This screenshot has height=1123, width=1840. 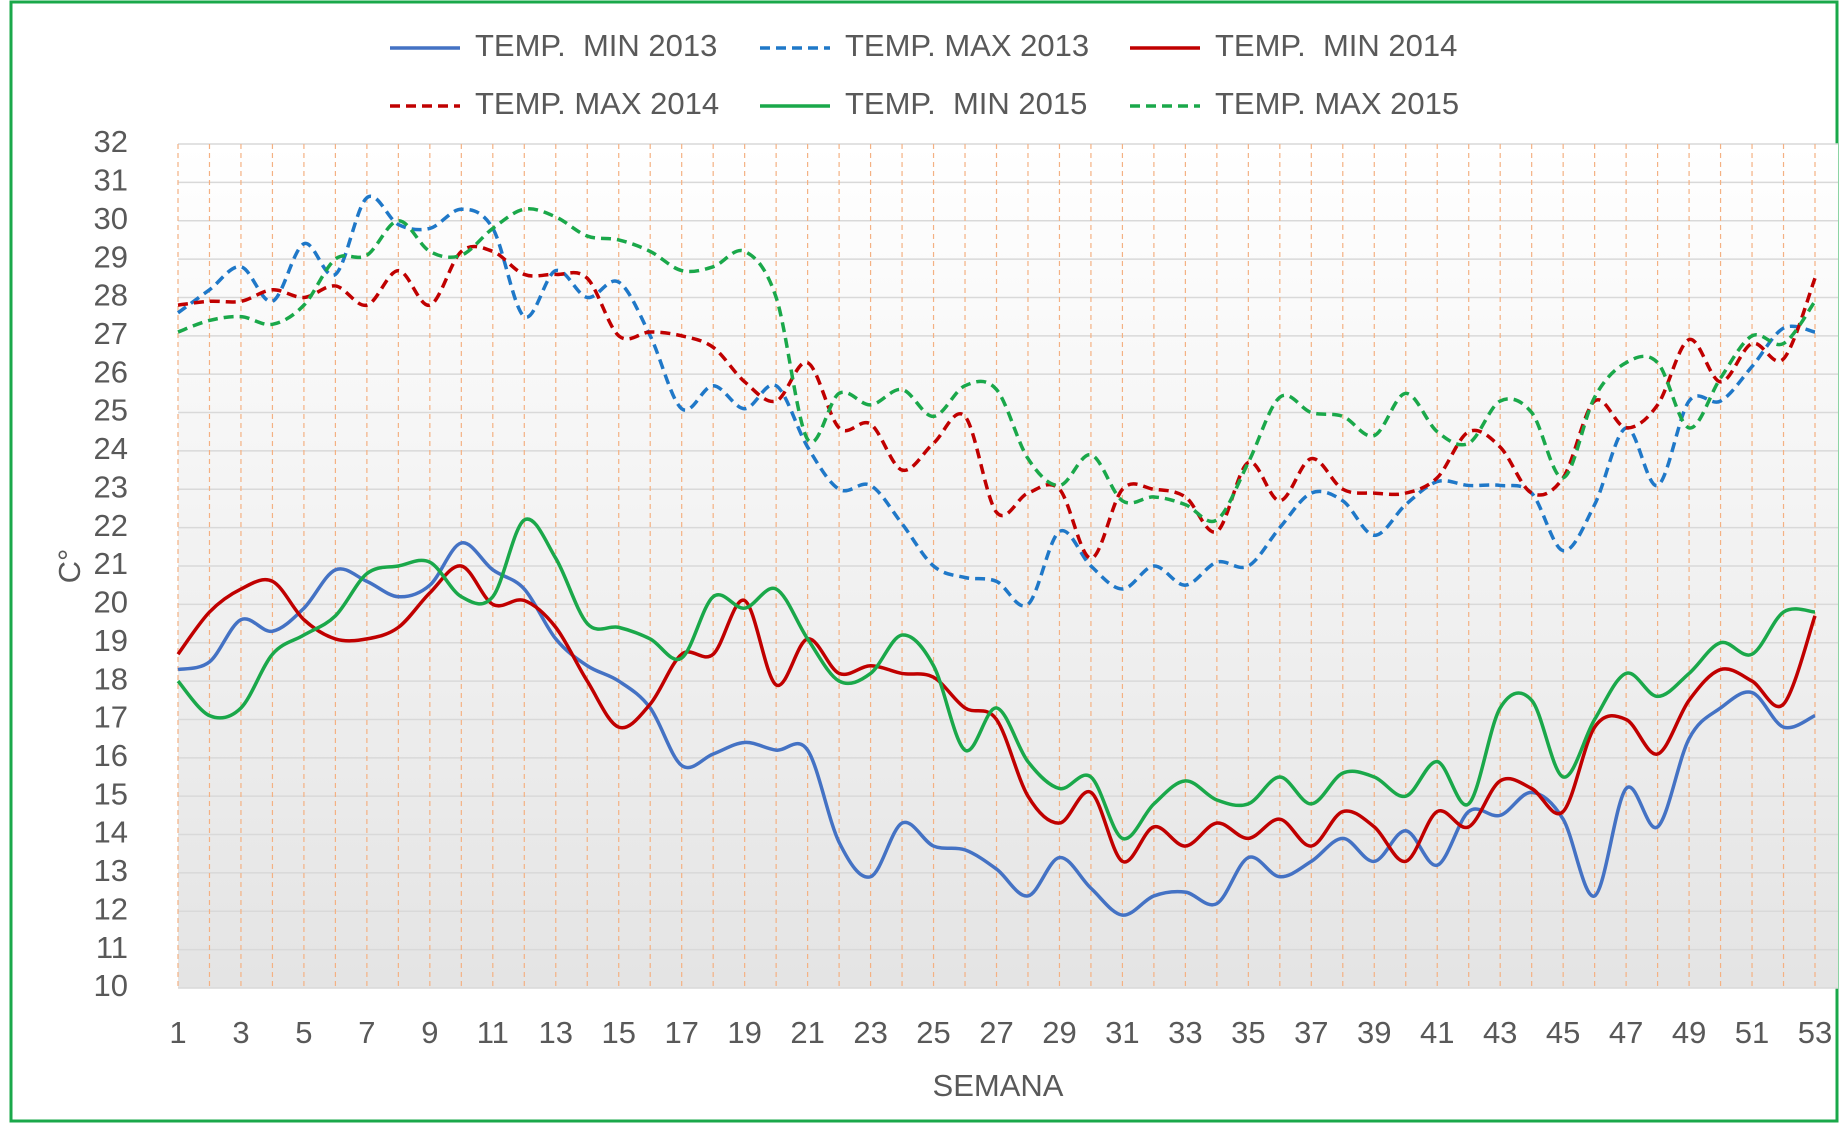 What do you see at coordinates (111, 908) in the screenshot?
I see `y-tick-label: 12` at bounding box center [111, 908].